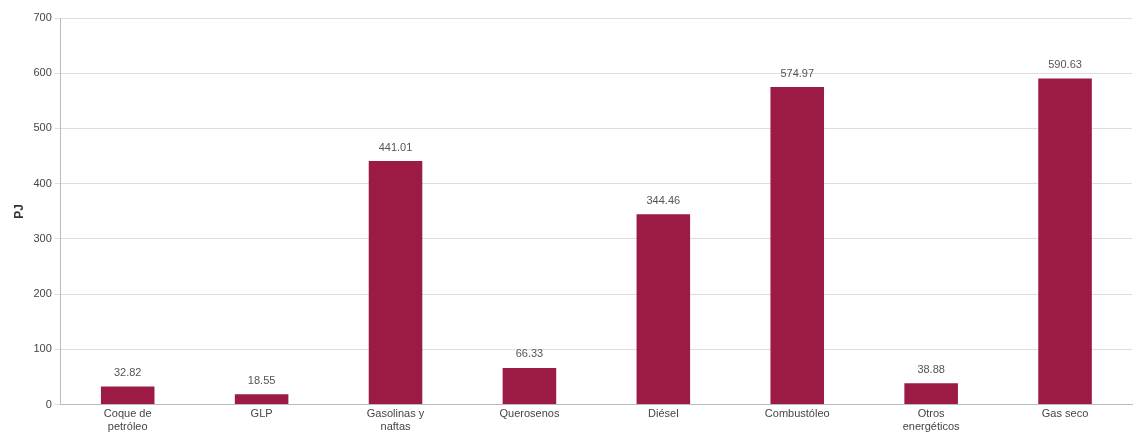  I want to click on x-tick-label: GLP, so click(261, 413).